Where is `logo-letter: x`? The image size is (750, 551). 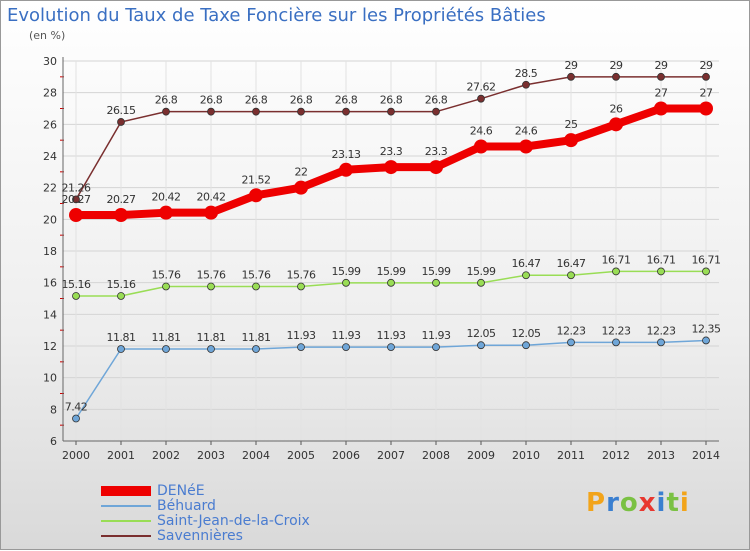
logo-letter: x is located at coordinates (647, 503).